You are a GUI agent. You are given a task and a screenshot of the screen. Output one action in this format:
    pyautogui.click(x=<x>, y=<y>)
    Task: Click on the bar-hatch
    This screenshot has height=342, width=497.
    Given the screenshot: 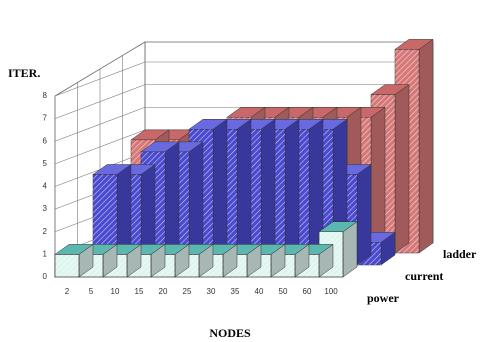 What is the action you would take?
    pyautogui.click(x=67, y=265)
    